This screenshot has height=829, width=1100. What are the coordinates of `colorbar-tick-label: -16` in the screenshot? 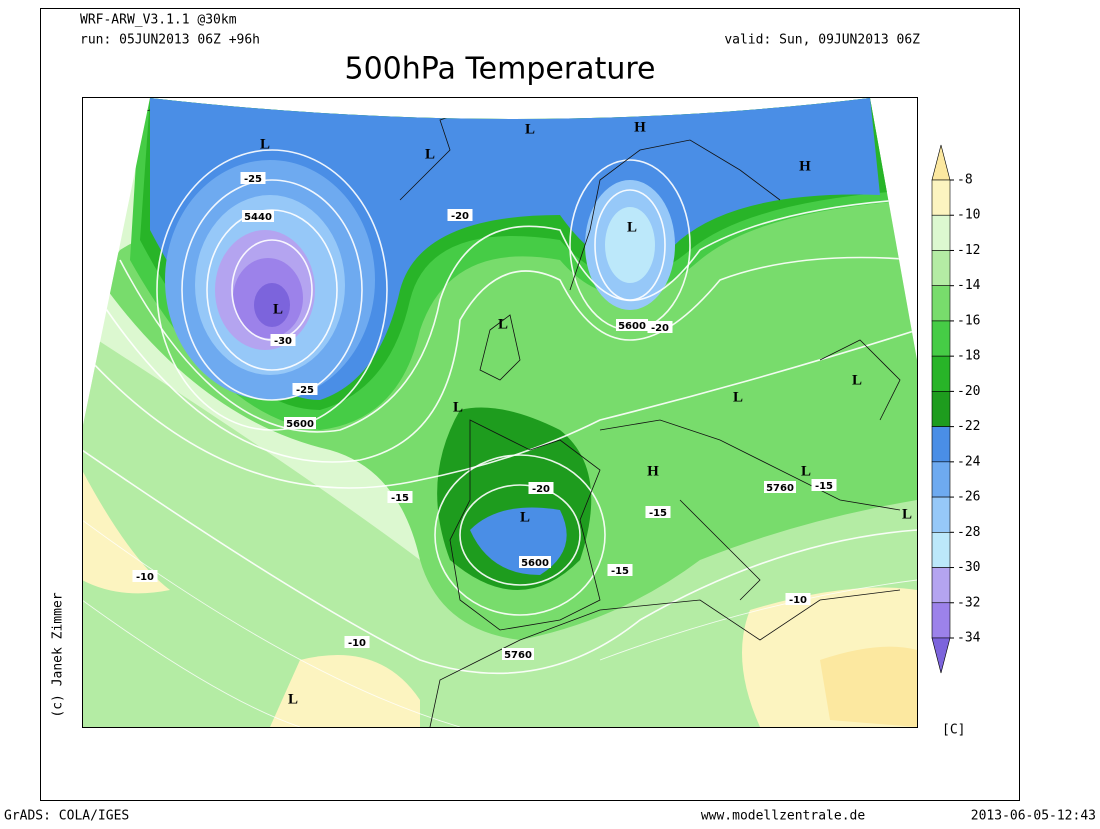 It's located at (968, 320).